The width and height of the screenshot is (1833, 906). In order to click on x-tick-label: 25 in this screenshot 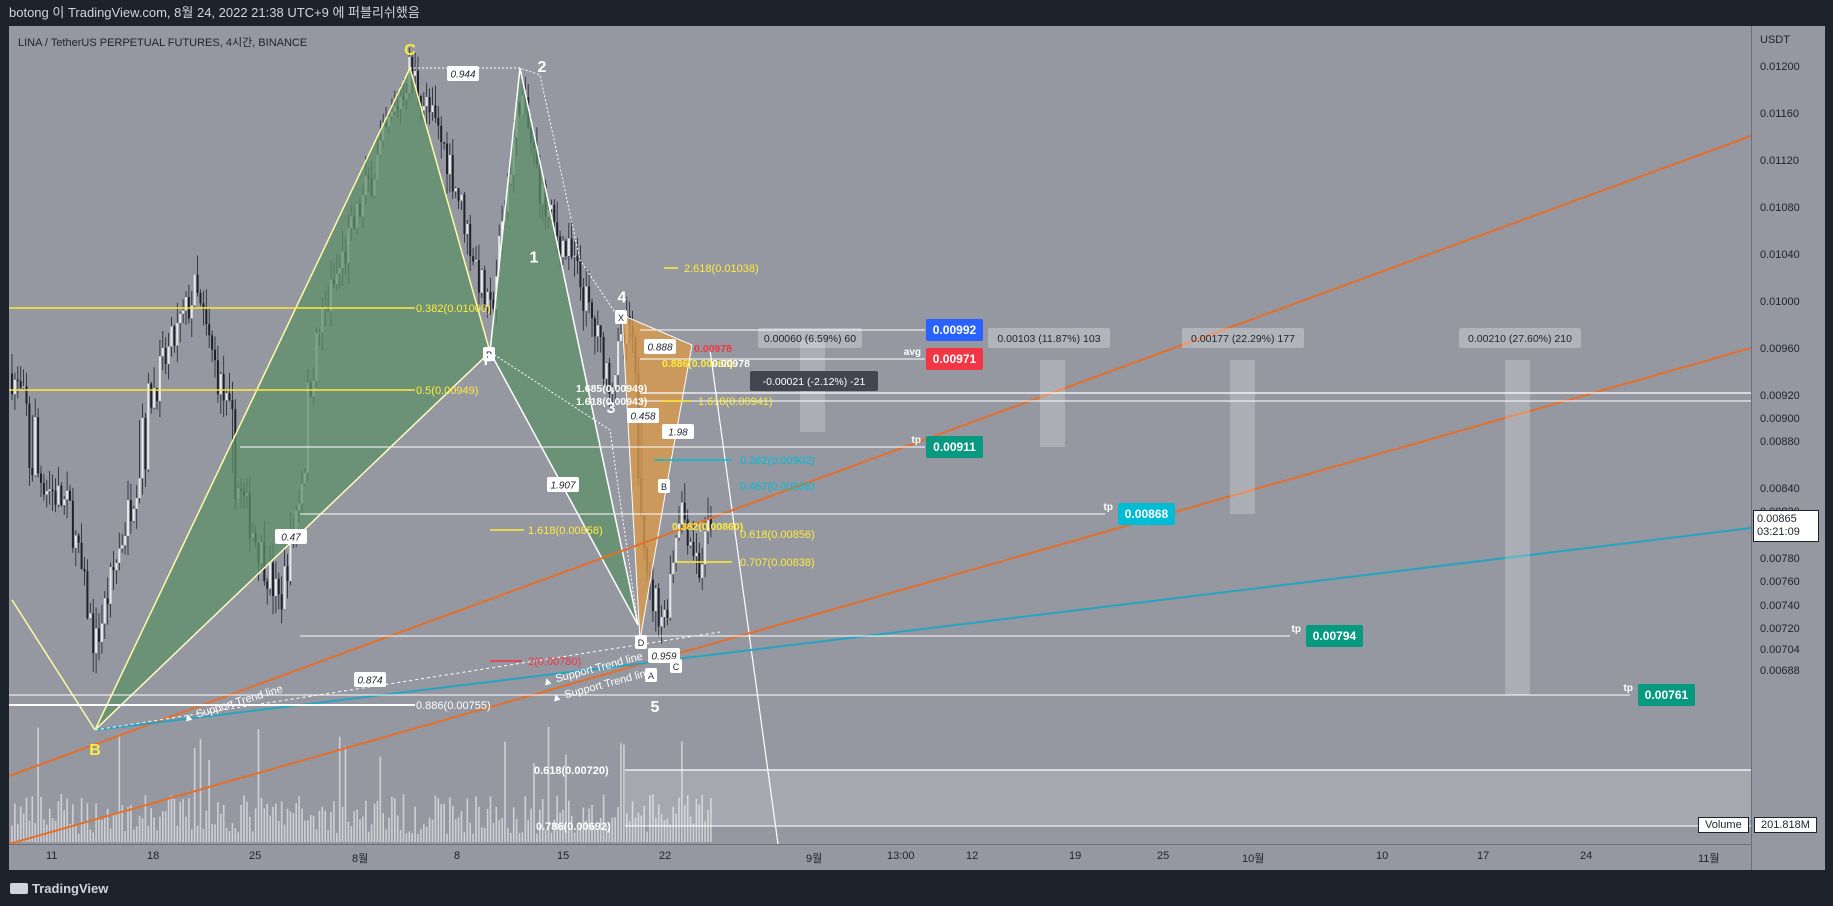, I will do `click(255, 856)`.